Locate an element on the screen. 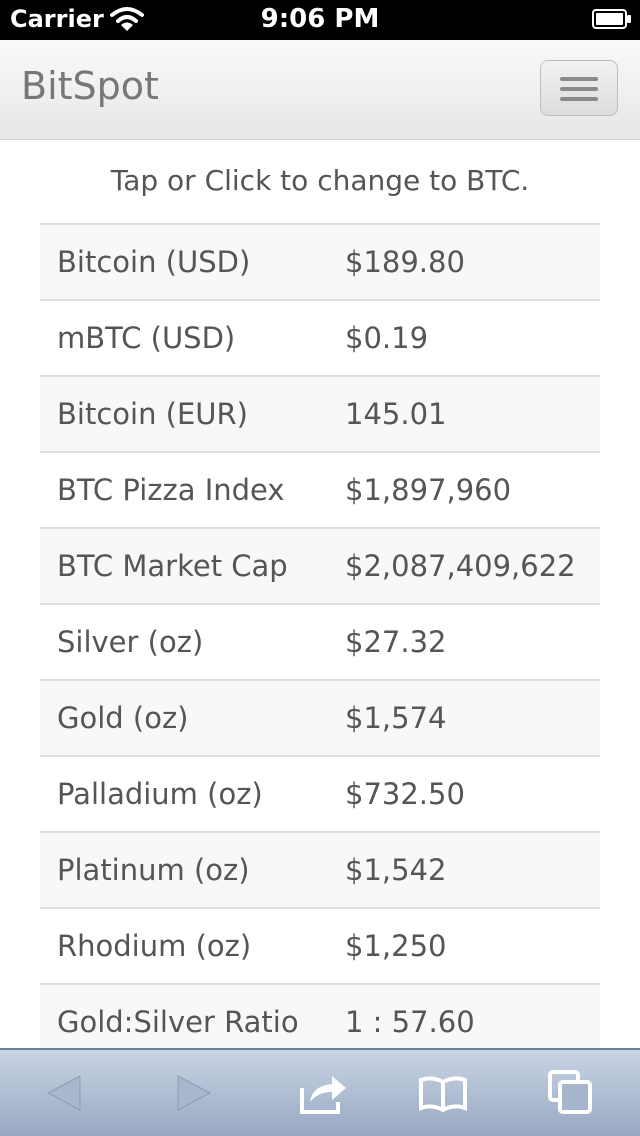 The height and width of the screenshot is (1136, 640). row-label: Gold (oz) is located at coordinates (123, 718).